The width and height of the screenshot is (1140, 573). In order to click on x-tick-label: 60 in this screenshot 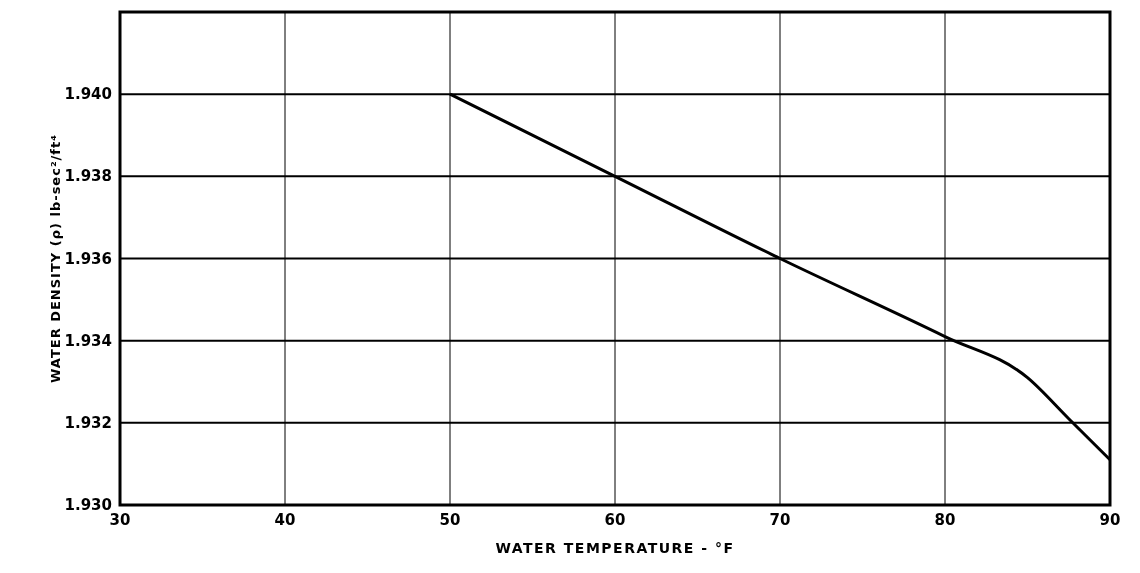, I will do `click(615, 520)`.